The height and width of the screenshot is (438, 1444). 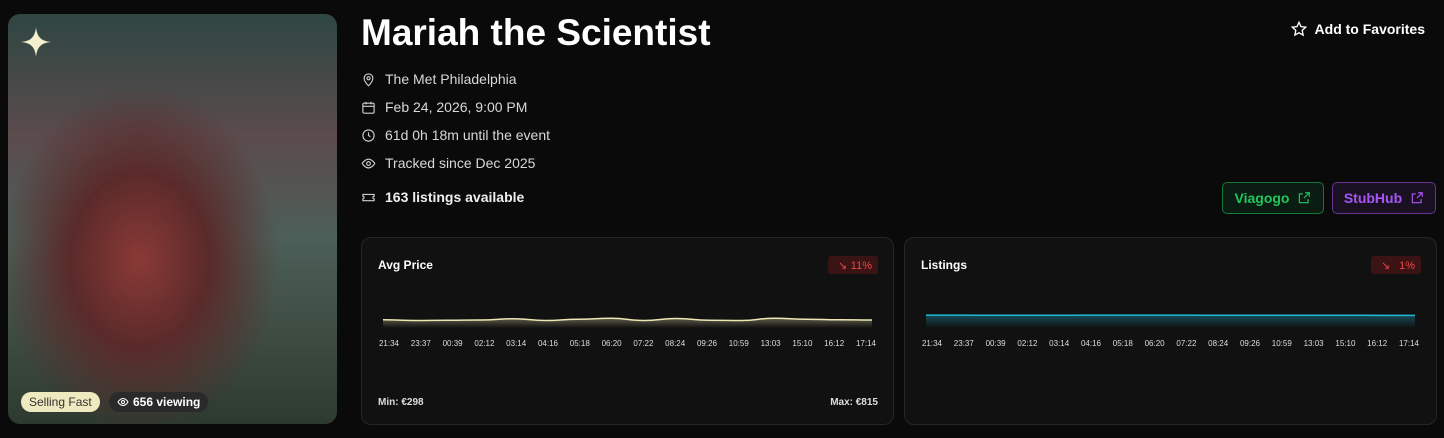 I want to click on change-text: 1%, so click(x=1407, y=266).